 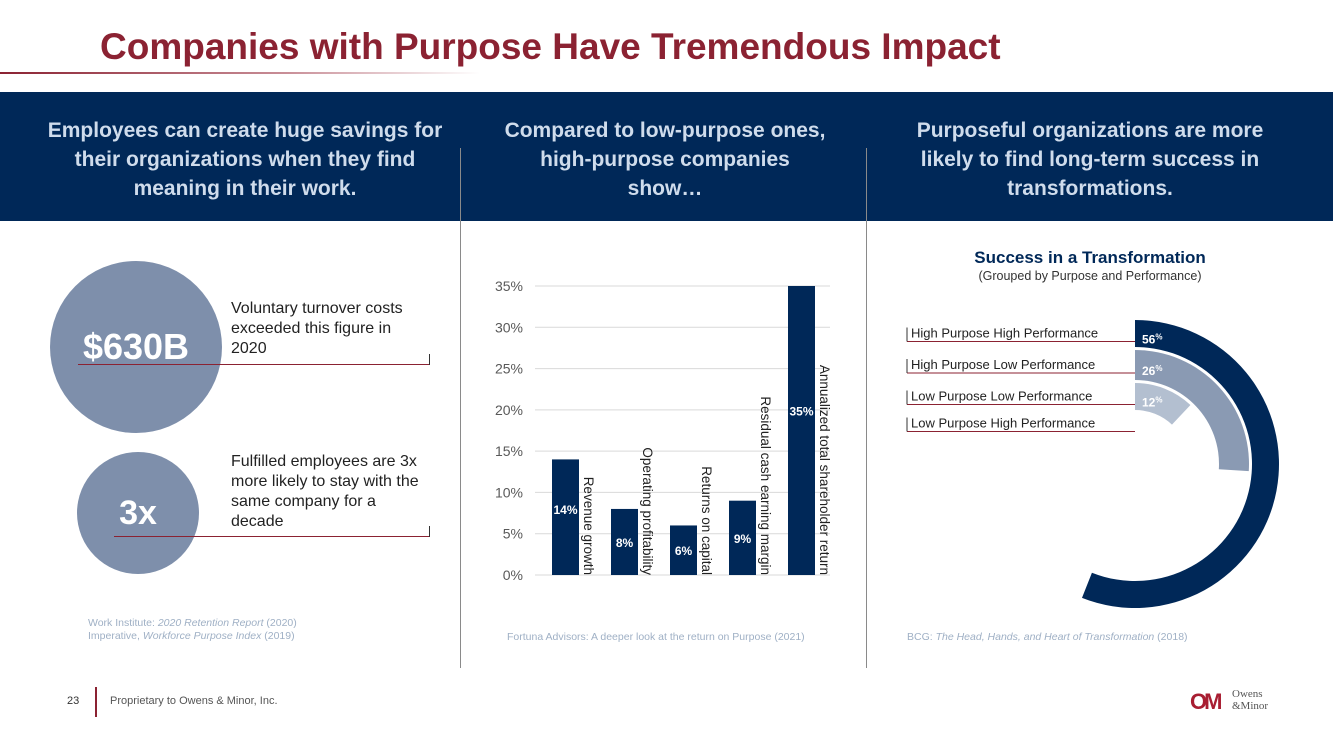 What do you see at coordinates (509, 492) in the screenshot?
I see `y-tick-label: 10%` at bounding box center [509, 492].